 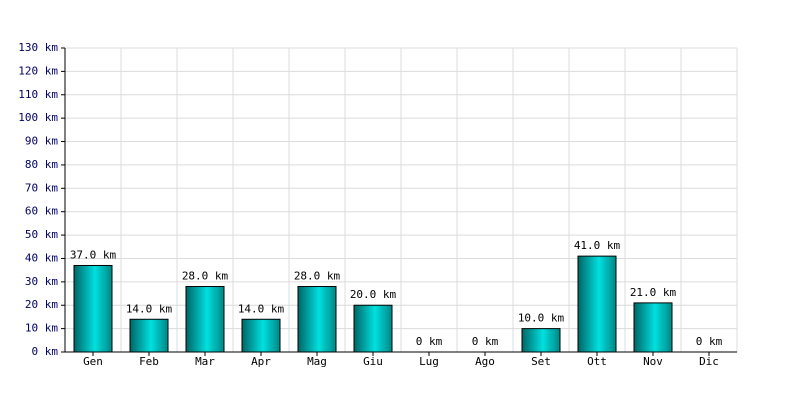 What do you see at coordinates (373, 361) in the screenshot?
I see `x-tick-label: Giu` at bounding box center [373, 361].